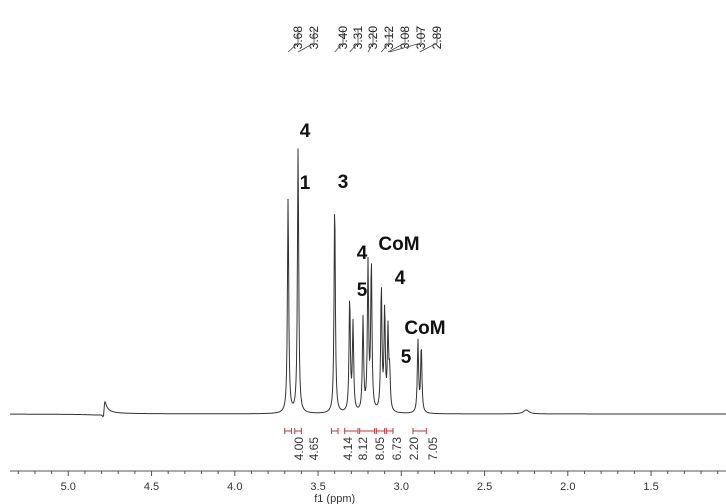 The image size is (726, 504). What do you see at coordinates (305, 183) in the screenshot?
I see `peak-assignment-label: 1` at bounding box center [305, 183].